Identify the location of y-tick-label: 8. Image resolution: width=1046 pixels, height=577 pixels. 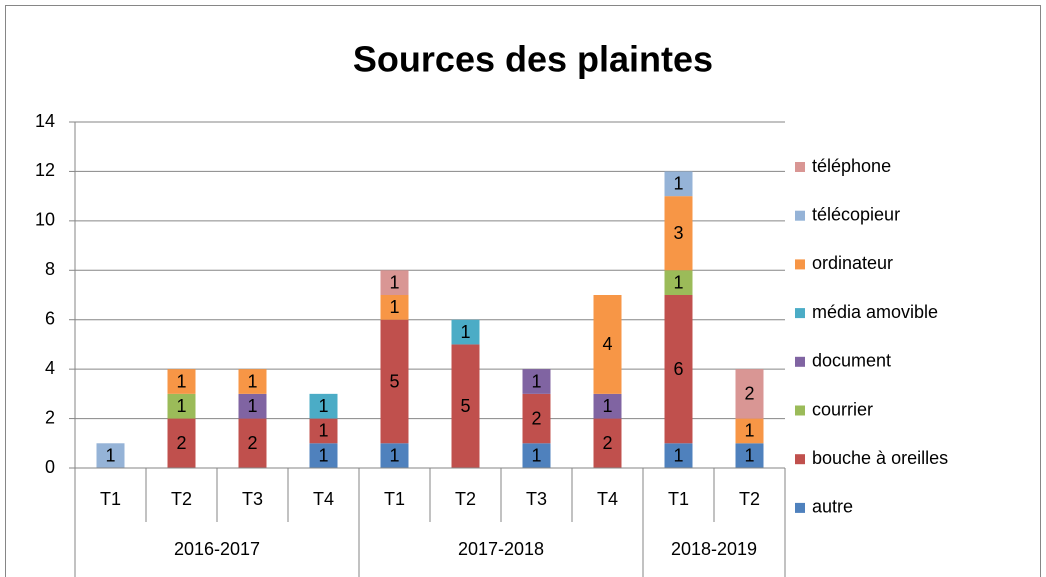
(50, 269).